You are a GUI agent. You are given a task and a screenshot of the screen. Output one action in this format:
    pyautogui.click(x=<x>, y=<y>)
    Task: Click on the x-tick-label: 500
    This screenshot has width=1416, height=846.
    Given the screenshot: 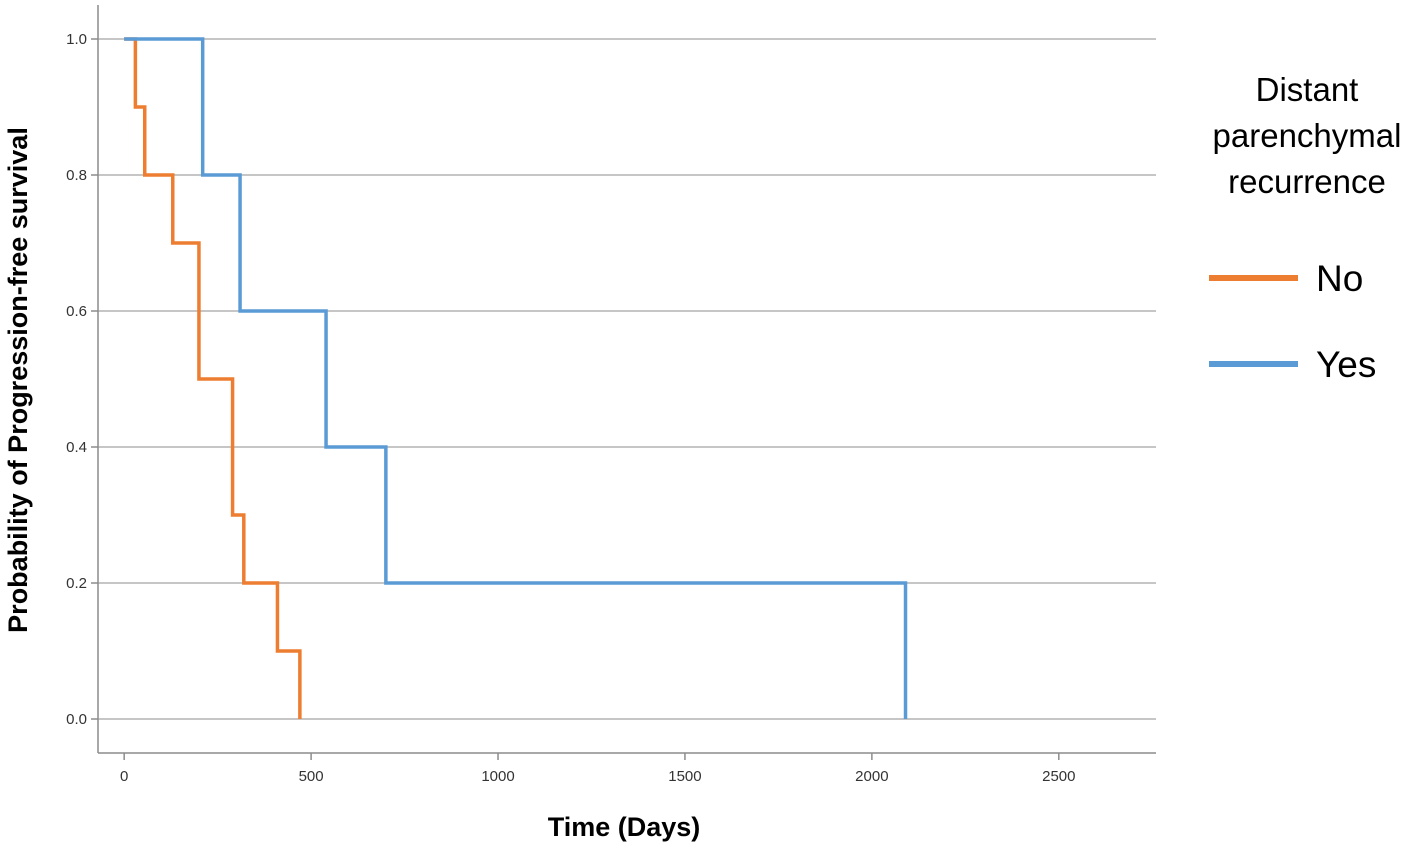 What is the action you would take?
    pyautogui.click(x=311, y=776)
    